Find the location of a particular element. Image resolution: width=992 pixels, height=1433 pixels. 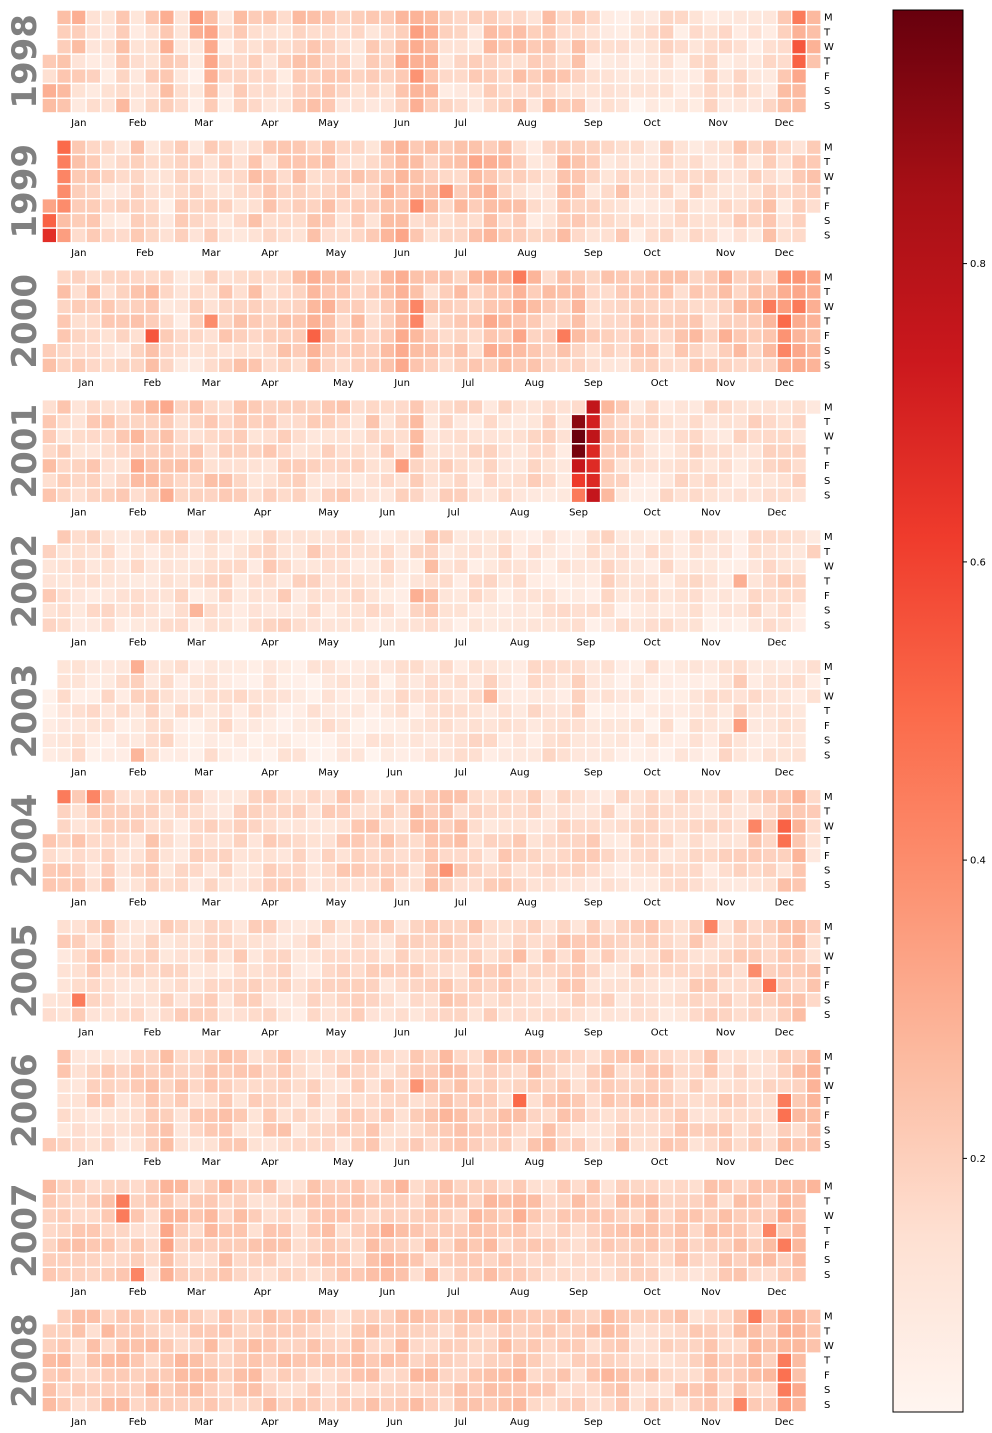

month-label: Dec is located at coordinates (784, 1422).